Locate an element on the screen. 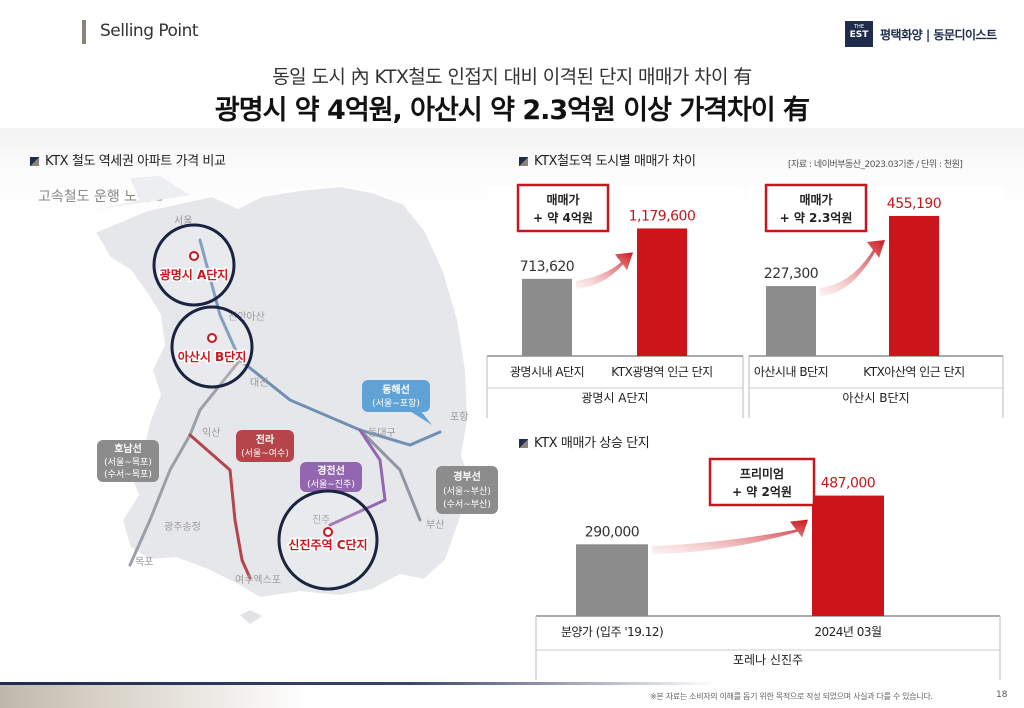  callout-line2: + 약 4억원 is located at coordinates (563, 217).